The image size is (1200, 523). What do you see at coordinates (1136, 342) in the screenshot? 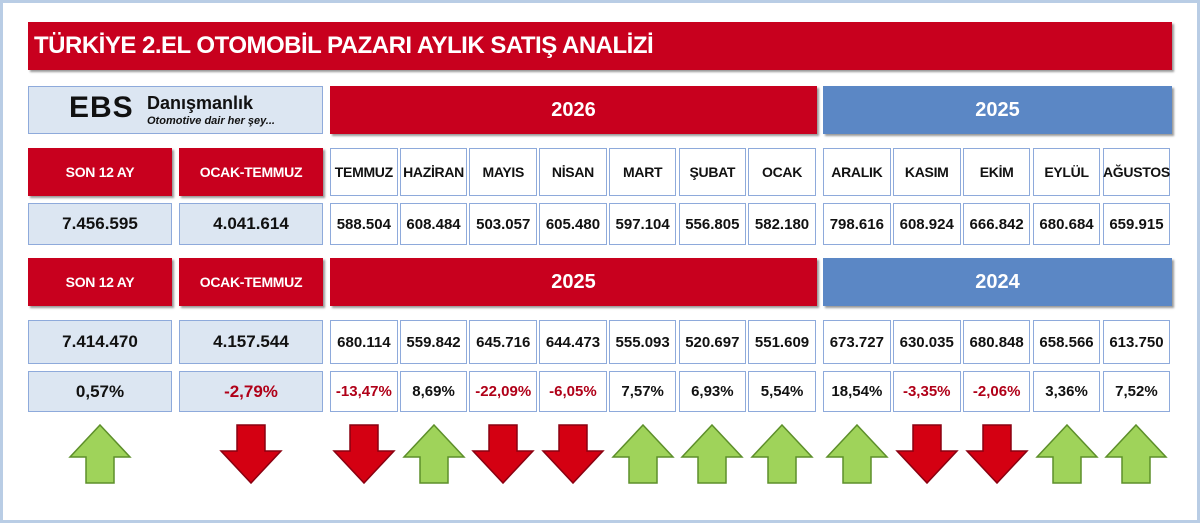
I see `month-value: 613.750` at bounding box center [1136, 342].